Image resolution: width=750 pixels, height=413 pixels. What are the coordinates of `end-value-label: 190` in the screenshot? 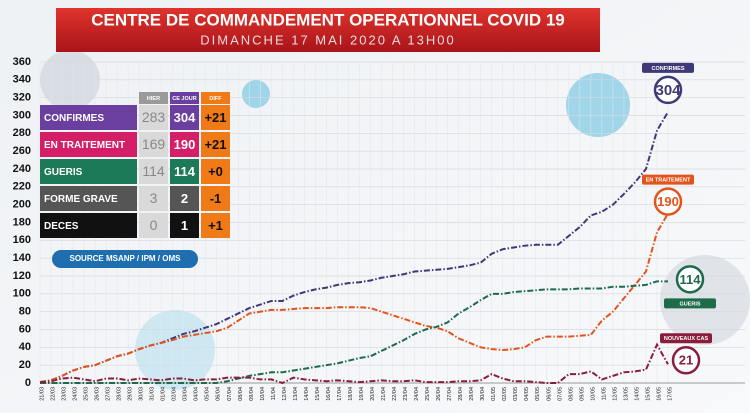 It's located at (668, 201).